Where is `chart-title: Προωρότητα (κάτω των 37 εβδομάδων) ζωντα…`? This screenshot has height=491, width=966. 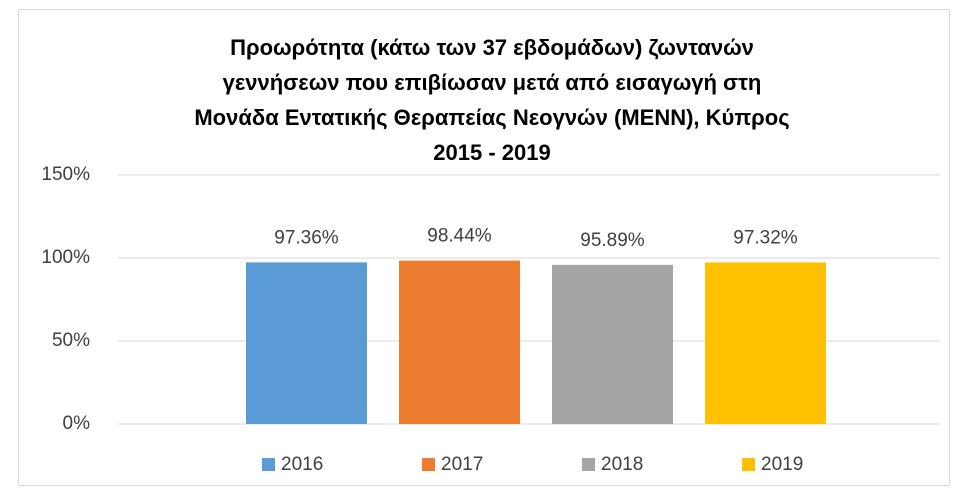
chart-title: Προωρότητα (κάτω των 37 εβδομάδων) ζωντα… is located at coordinates (492, 47).